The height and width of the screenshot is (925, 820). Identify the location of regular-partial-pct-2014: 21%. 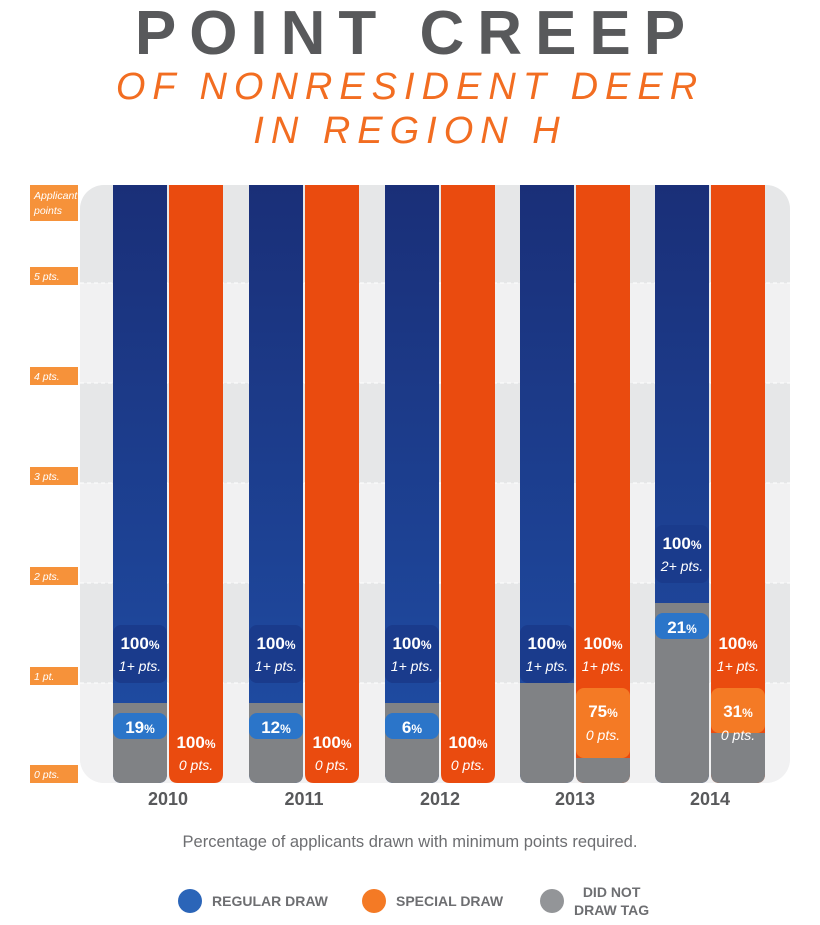
(682, 627).